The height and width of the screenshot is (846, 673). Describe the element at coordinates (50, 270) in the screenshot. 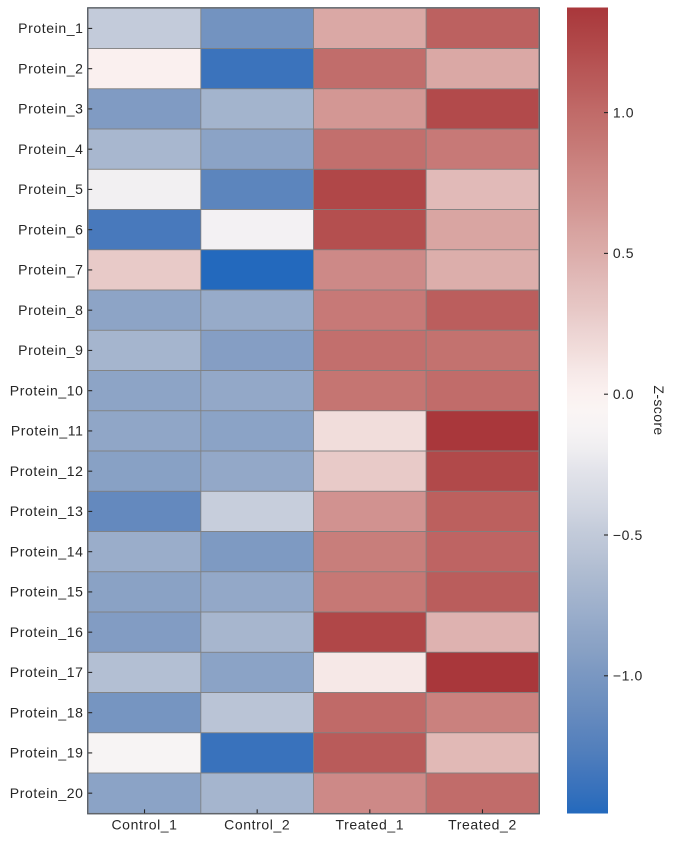

I see `svg-text: Protein_7` at that location.